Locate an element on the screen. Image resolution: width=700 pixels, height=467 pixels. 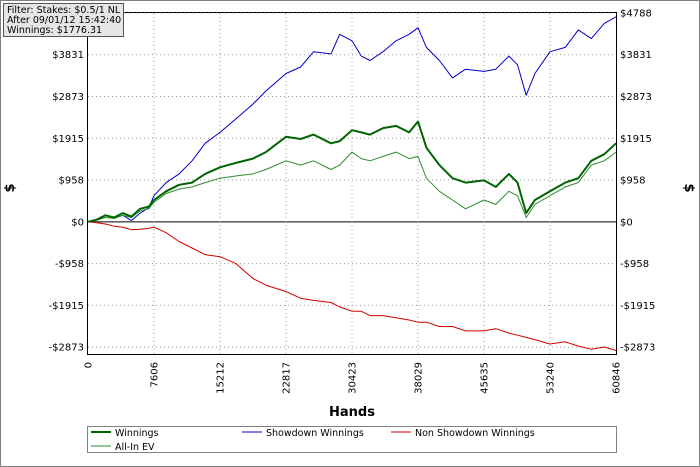
y-axis-title-right: $ is located at coordinates (688, 187).